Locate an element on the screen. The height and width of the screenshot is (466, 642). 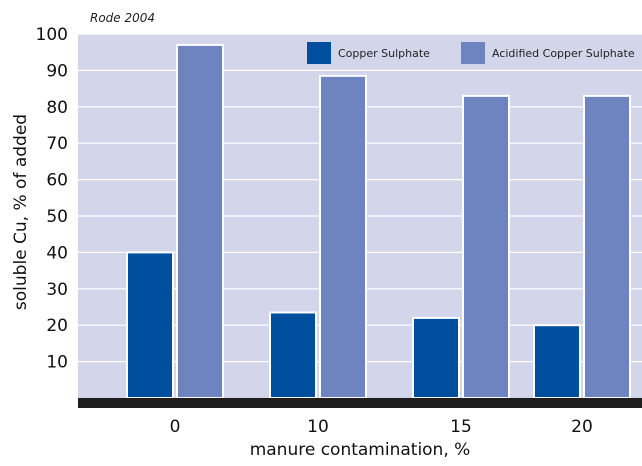
x-tick-label: 10 is located at coordinates (318, 427).